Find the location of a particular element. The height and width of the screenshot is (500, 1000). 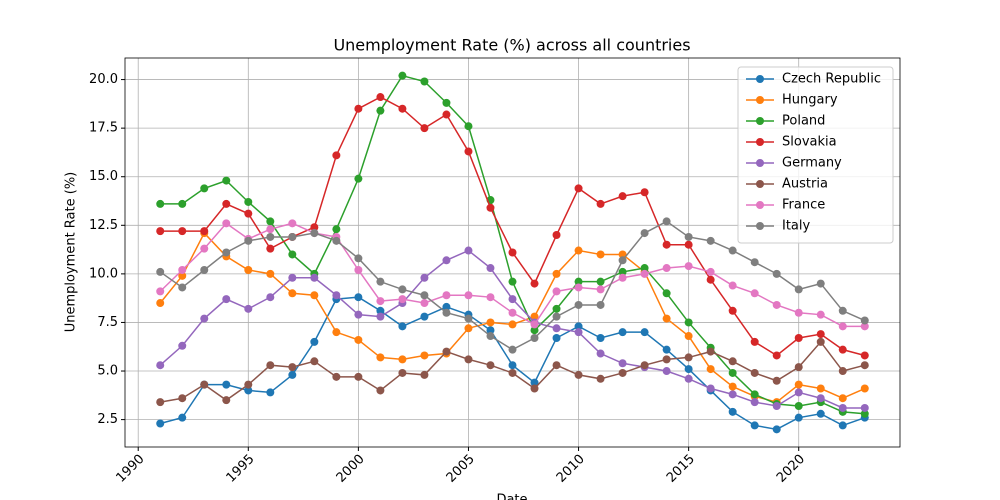

legend-label: Poland is located at coordinates (803, 121).